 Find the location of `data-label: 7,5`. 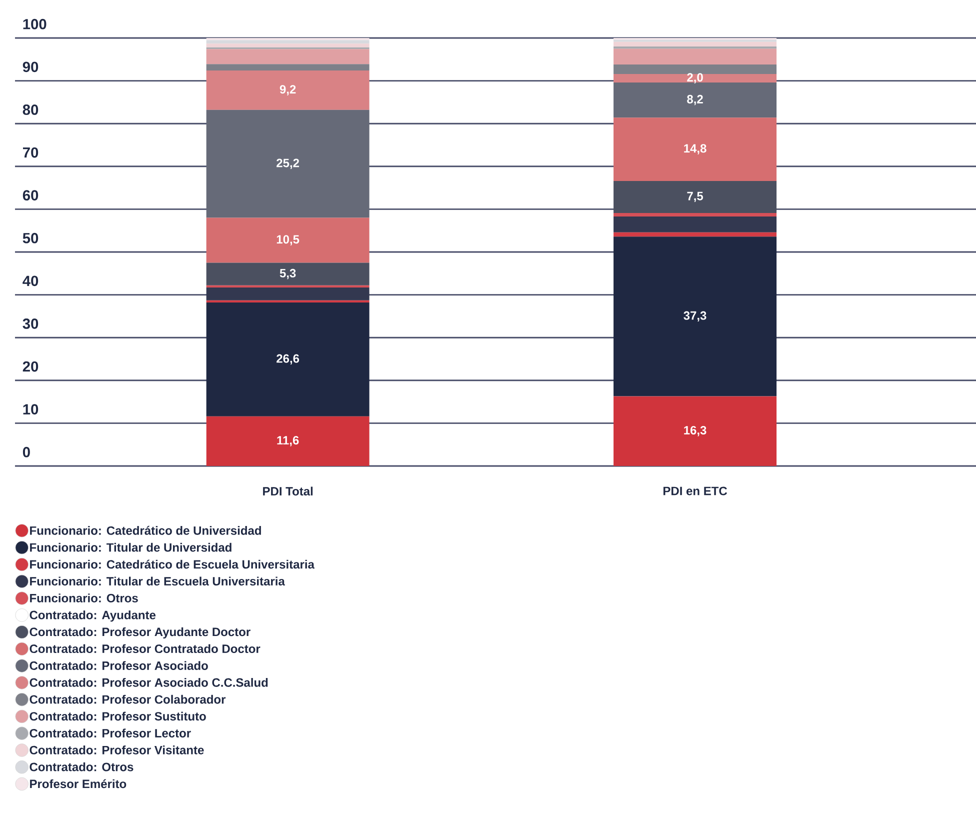

data-label: 7,5 is located at coordinates (695, 197).